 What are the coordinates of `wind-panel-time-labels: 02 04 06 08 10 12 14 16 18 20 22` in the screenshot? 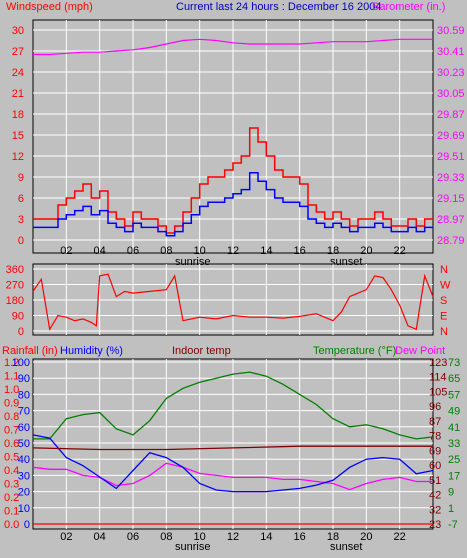 It's located at (233, 251).